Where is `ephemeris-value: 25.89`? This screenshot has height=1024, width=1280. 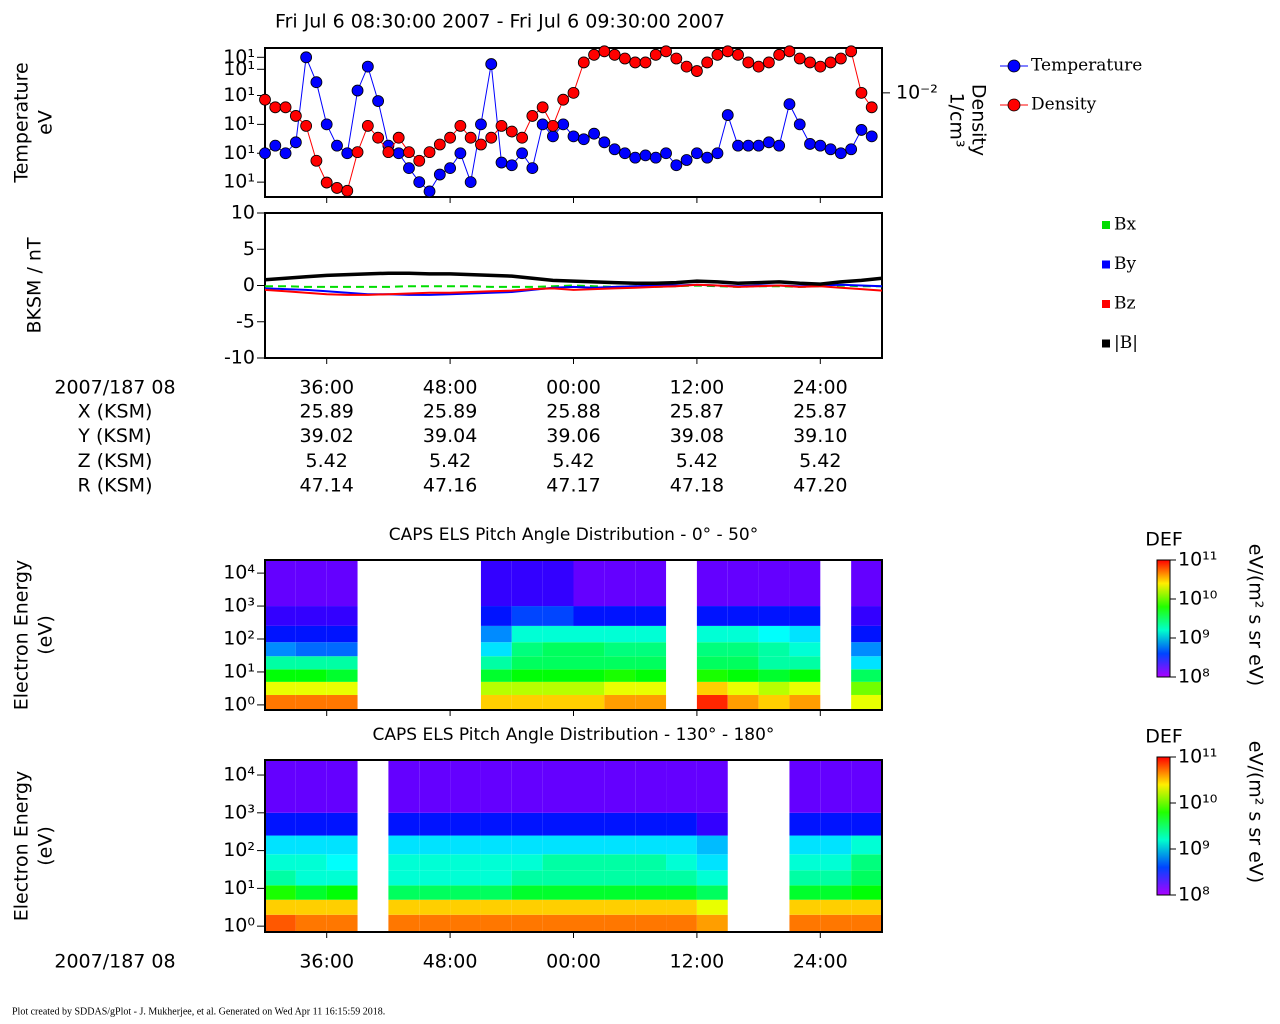
ephemeris-value: 25.89 is located at coordinates (450, 412).